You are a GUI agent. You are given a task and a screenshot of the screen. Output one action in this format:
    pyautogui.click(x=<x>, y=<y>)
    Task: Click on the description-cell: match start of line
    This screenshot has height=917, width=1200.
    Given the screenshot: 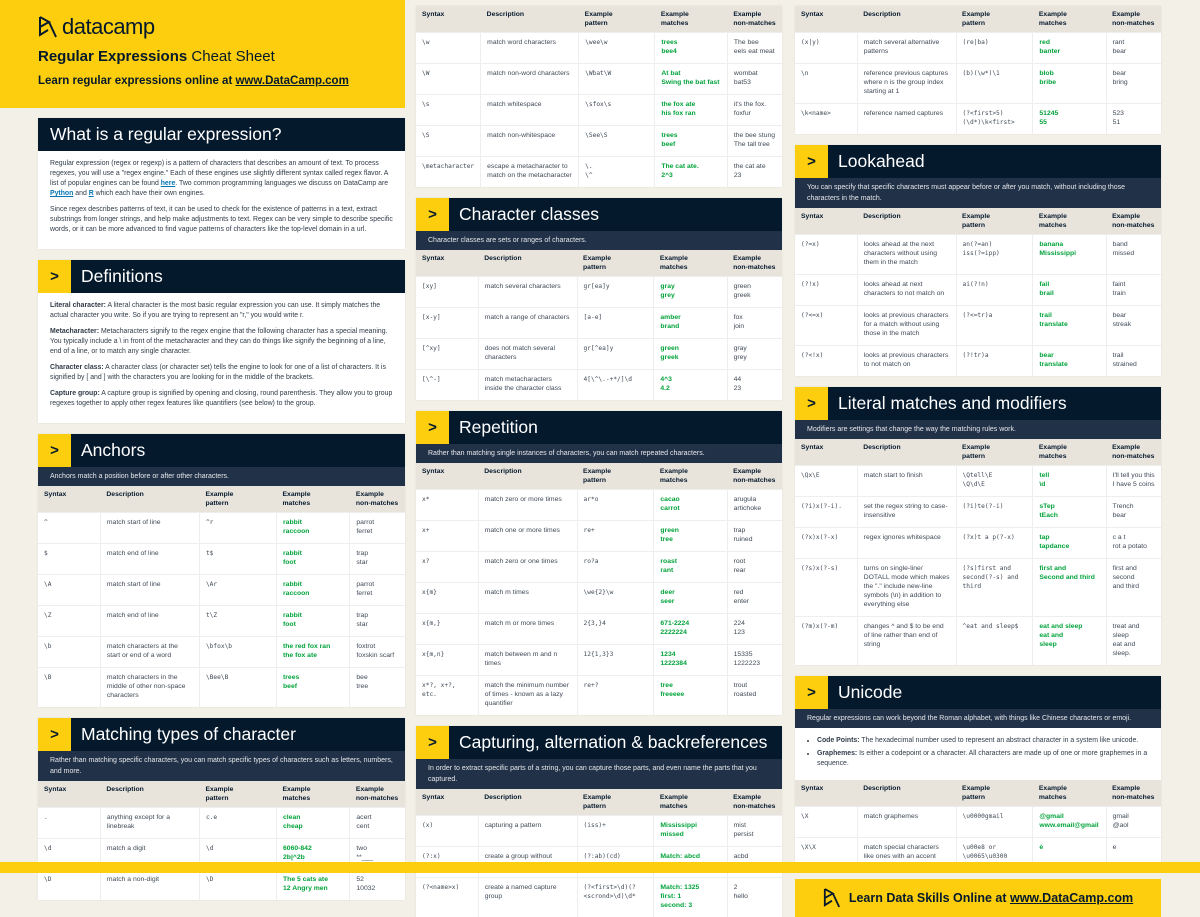 What is the action you would take?
    pyautogui.click(x=149, y=590)
    